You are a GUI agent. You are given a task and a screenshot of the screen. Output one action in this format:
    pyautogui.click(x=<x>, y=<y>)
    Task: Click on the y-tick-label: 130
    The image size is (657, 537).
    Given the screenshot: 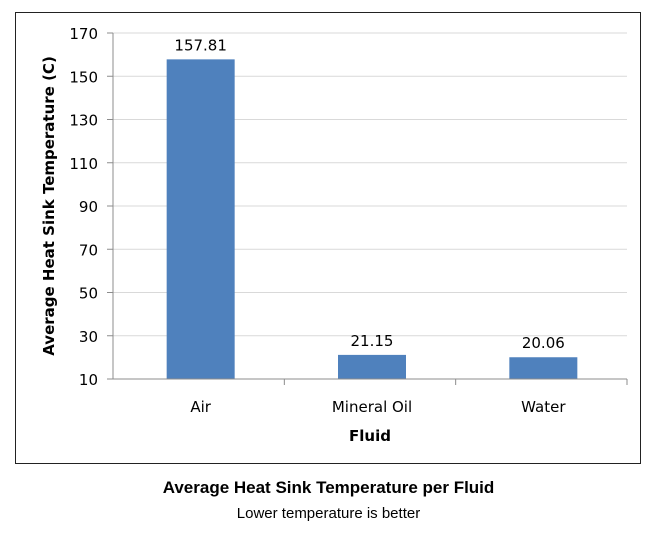 What is the action you would take?
    pyautogui.click(x=83, y=121)
    